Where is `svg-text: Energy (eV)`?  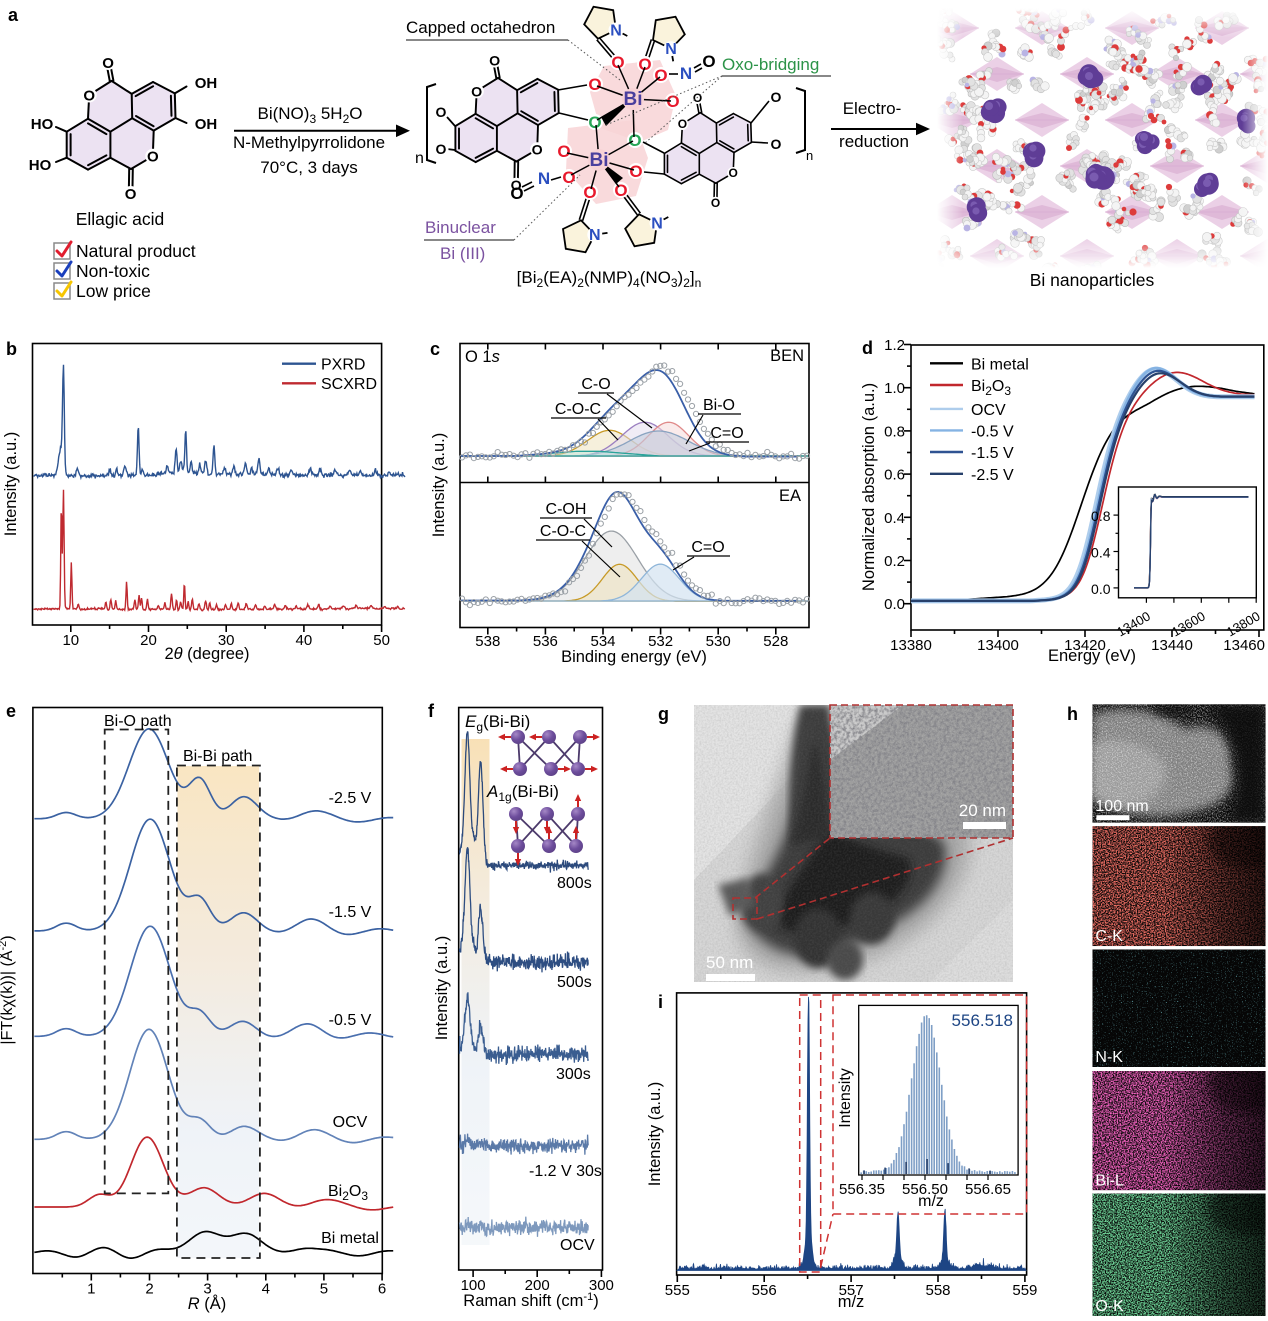 svg-text: Energy (eV) is located at coordinates (1092, 656).